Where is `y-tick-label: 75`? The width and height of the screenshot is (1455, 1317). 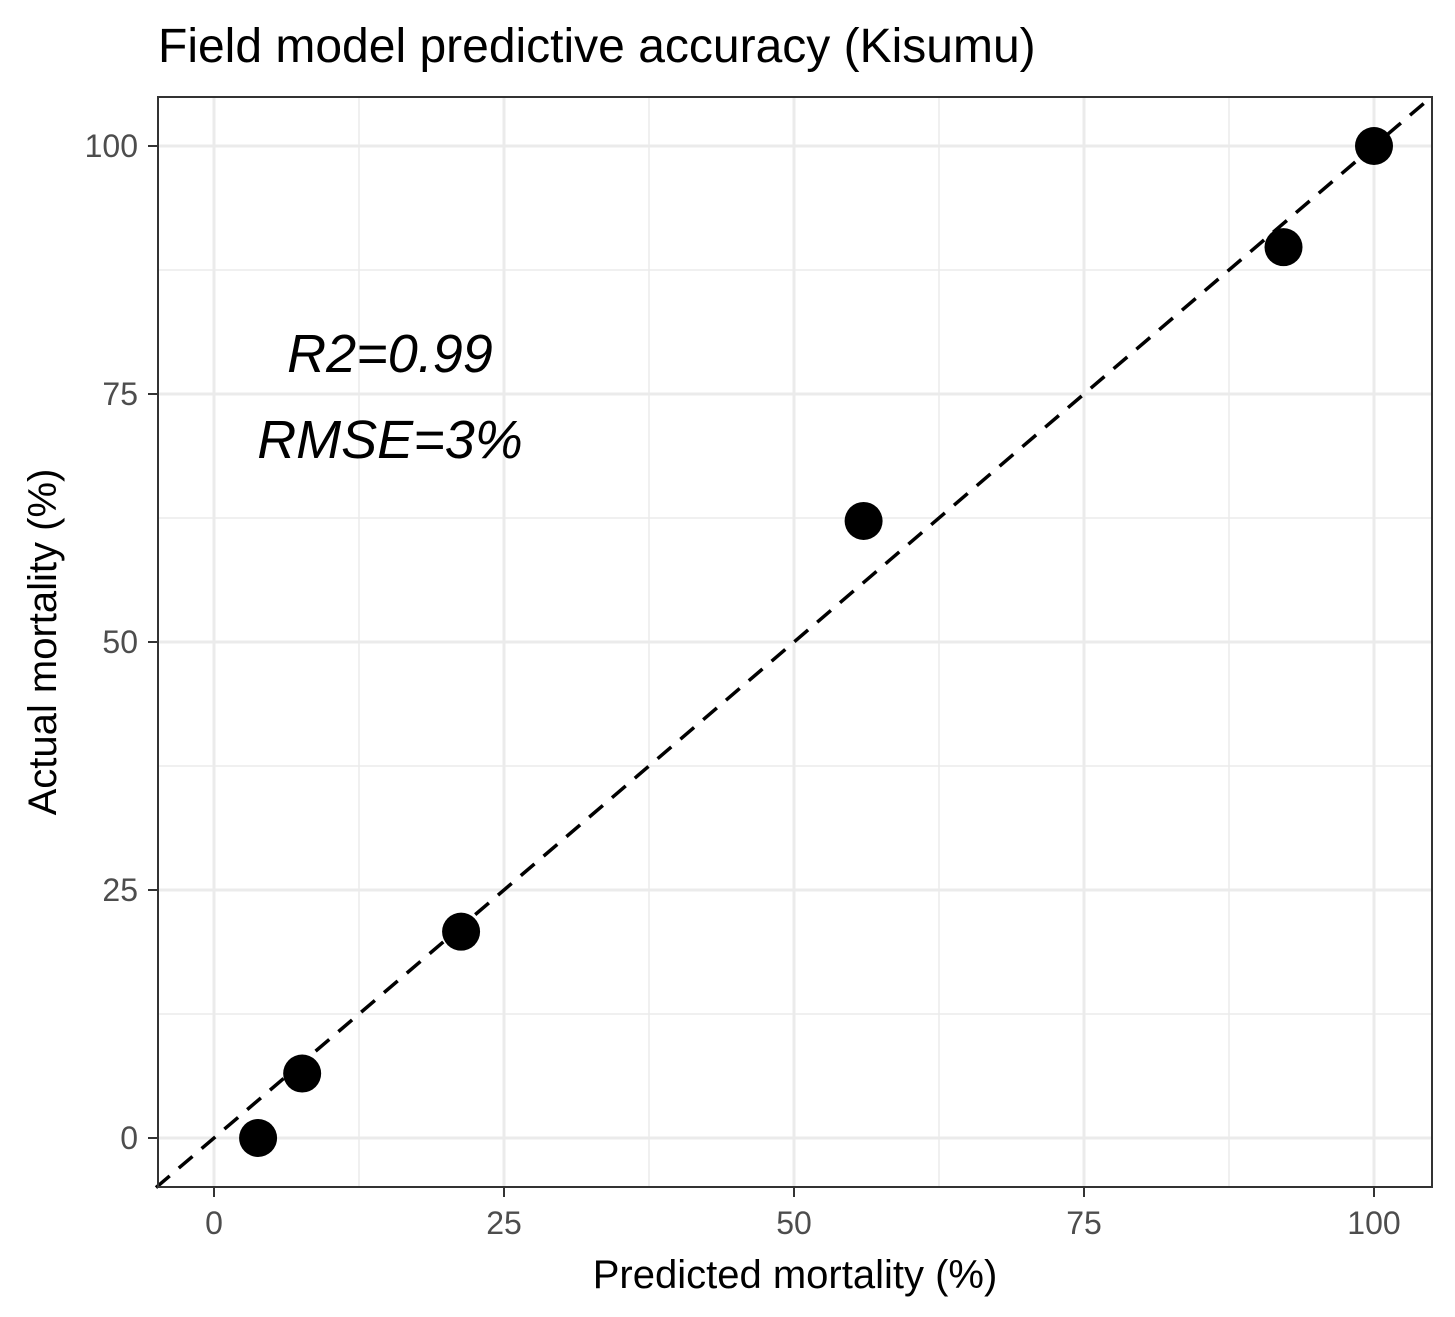 y-tick-label: 75 is located at coordinates (120, 394).